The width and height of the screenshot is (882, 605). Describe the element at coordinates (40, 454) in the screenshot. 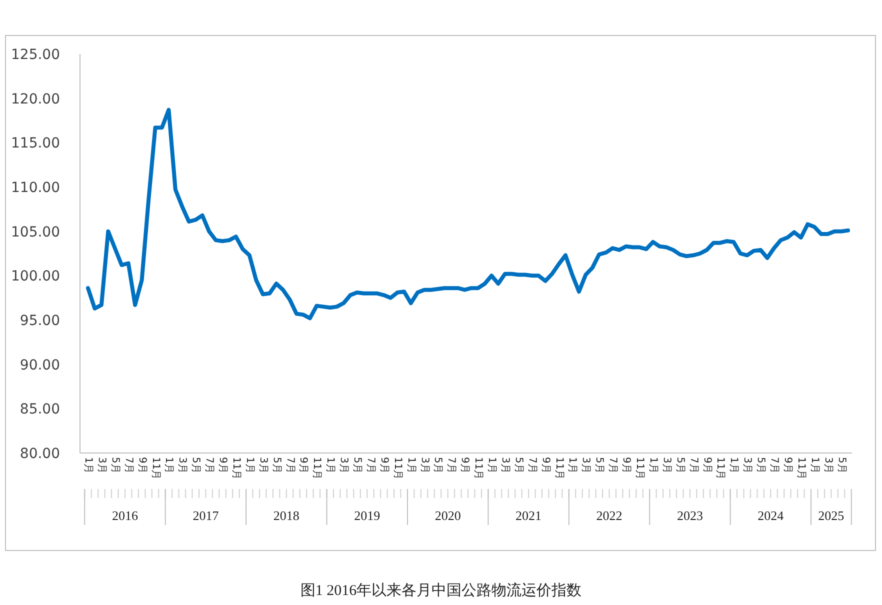

I see `y-tick-label: 80.00` at that location.